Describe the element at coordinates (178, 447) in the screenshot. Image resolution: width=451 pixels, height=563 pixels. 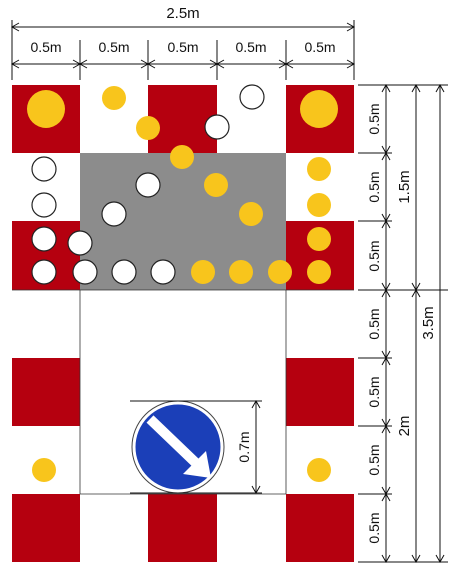
I see `keep-right-sign` at that location.